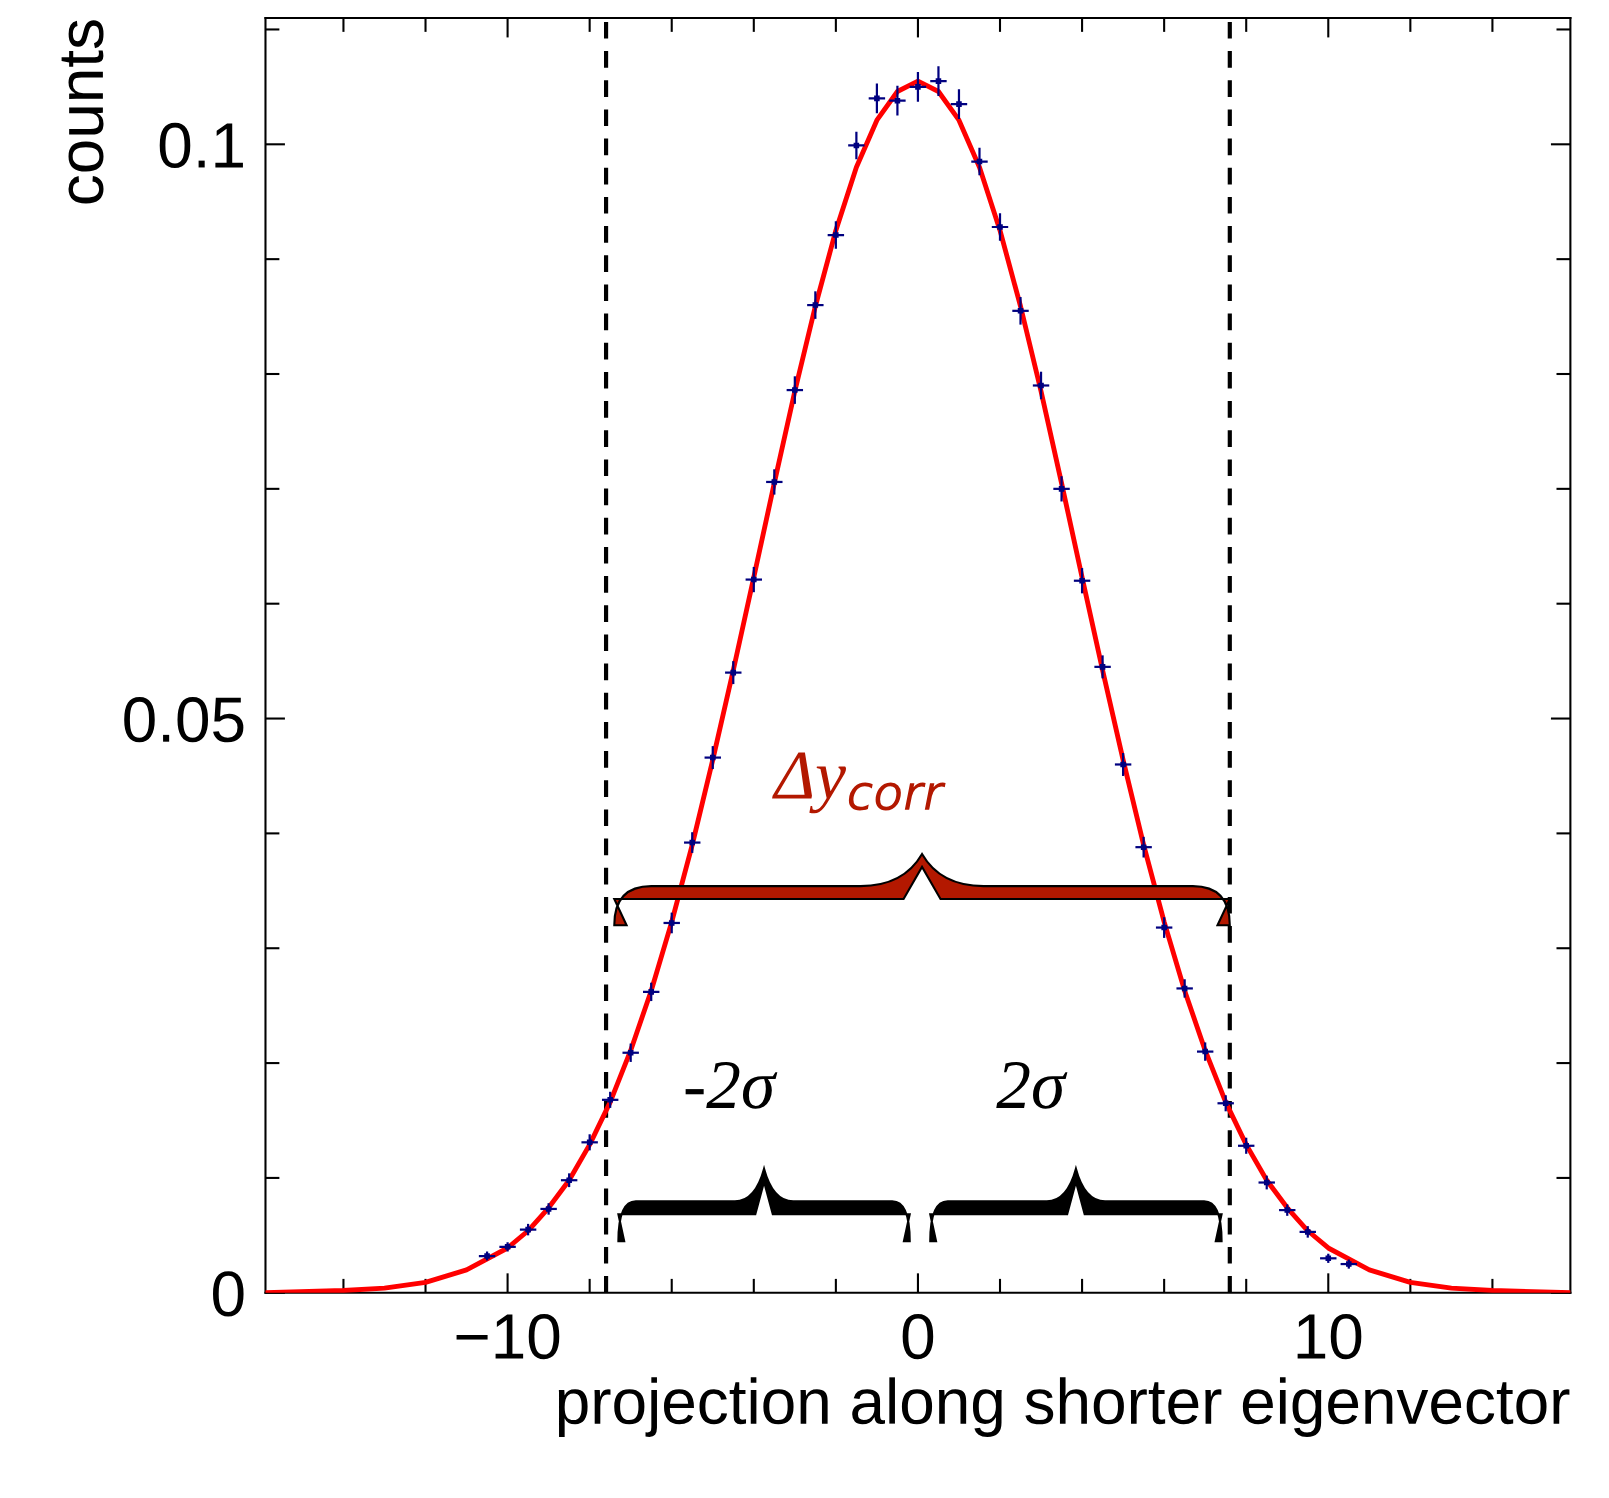 Image resolution: width=1609 pixels, height=1498 pixels. Describe the element at coordinates (201, 145) in the screenshot. I see `y-tick-label: 0.1` at that location.